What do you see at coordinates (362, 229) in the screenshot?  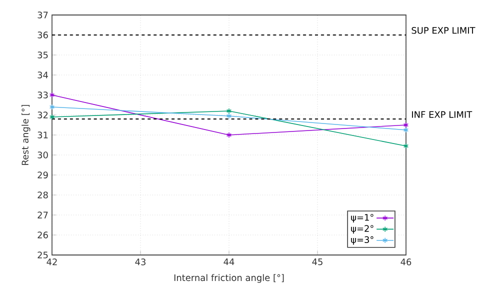 I see `legend-label: ψ=2°` at bounding box center [362, 229].